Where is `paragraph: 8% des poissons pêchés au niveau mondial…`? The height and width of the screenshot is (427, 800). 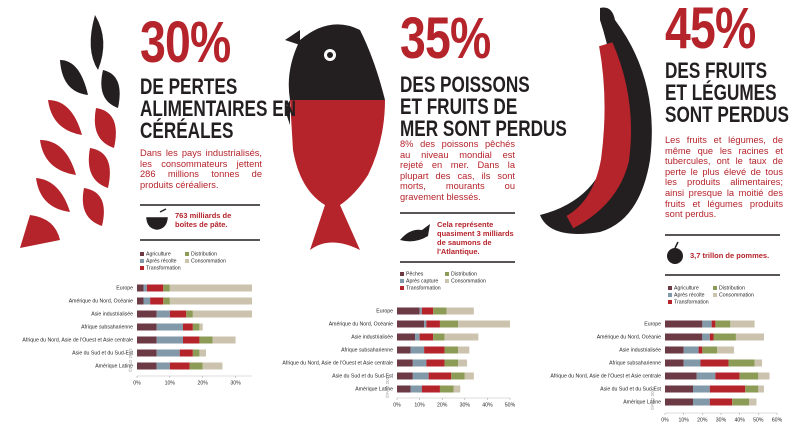 paragraph: 8% des poissons pêchés au niveau mondial… is located at coordinates (457, 170).